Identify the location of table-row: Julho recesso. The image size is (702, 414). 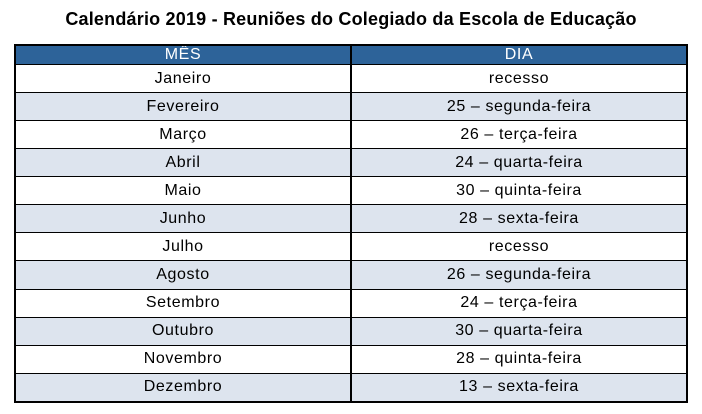
(351, 247).